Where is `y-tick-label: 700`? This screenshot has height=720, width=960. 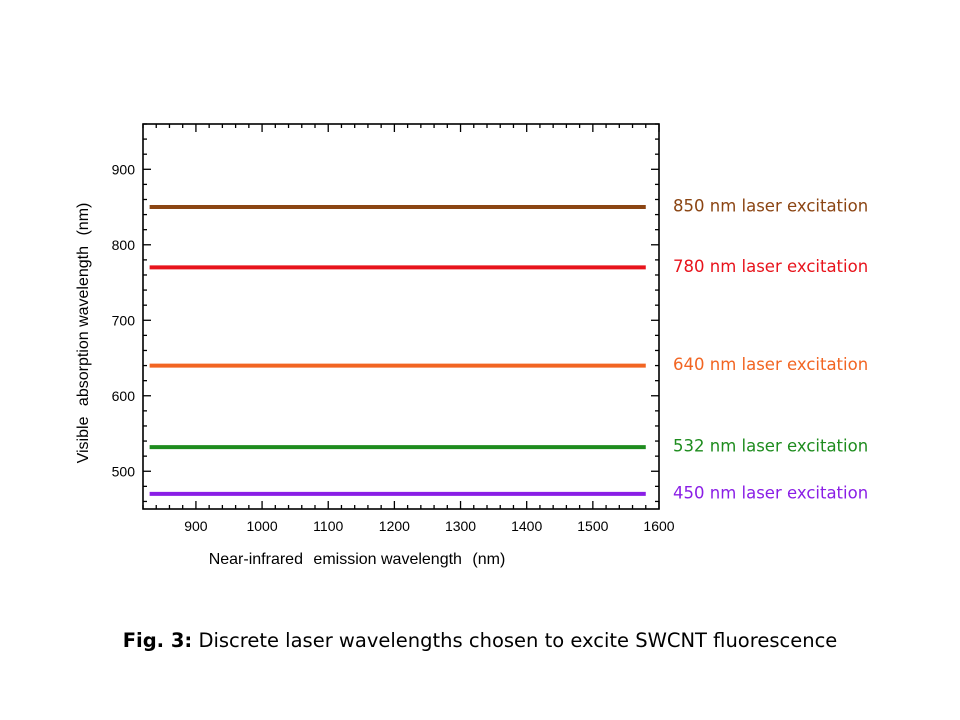
y-tick-label: 700 is located at coordinates (124, 320).